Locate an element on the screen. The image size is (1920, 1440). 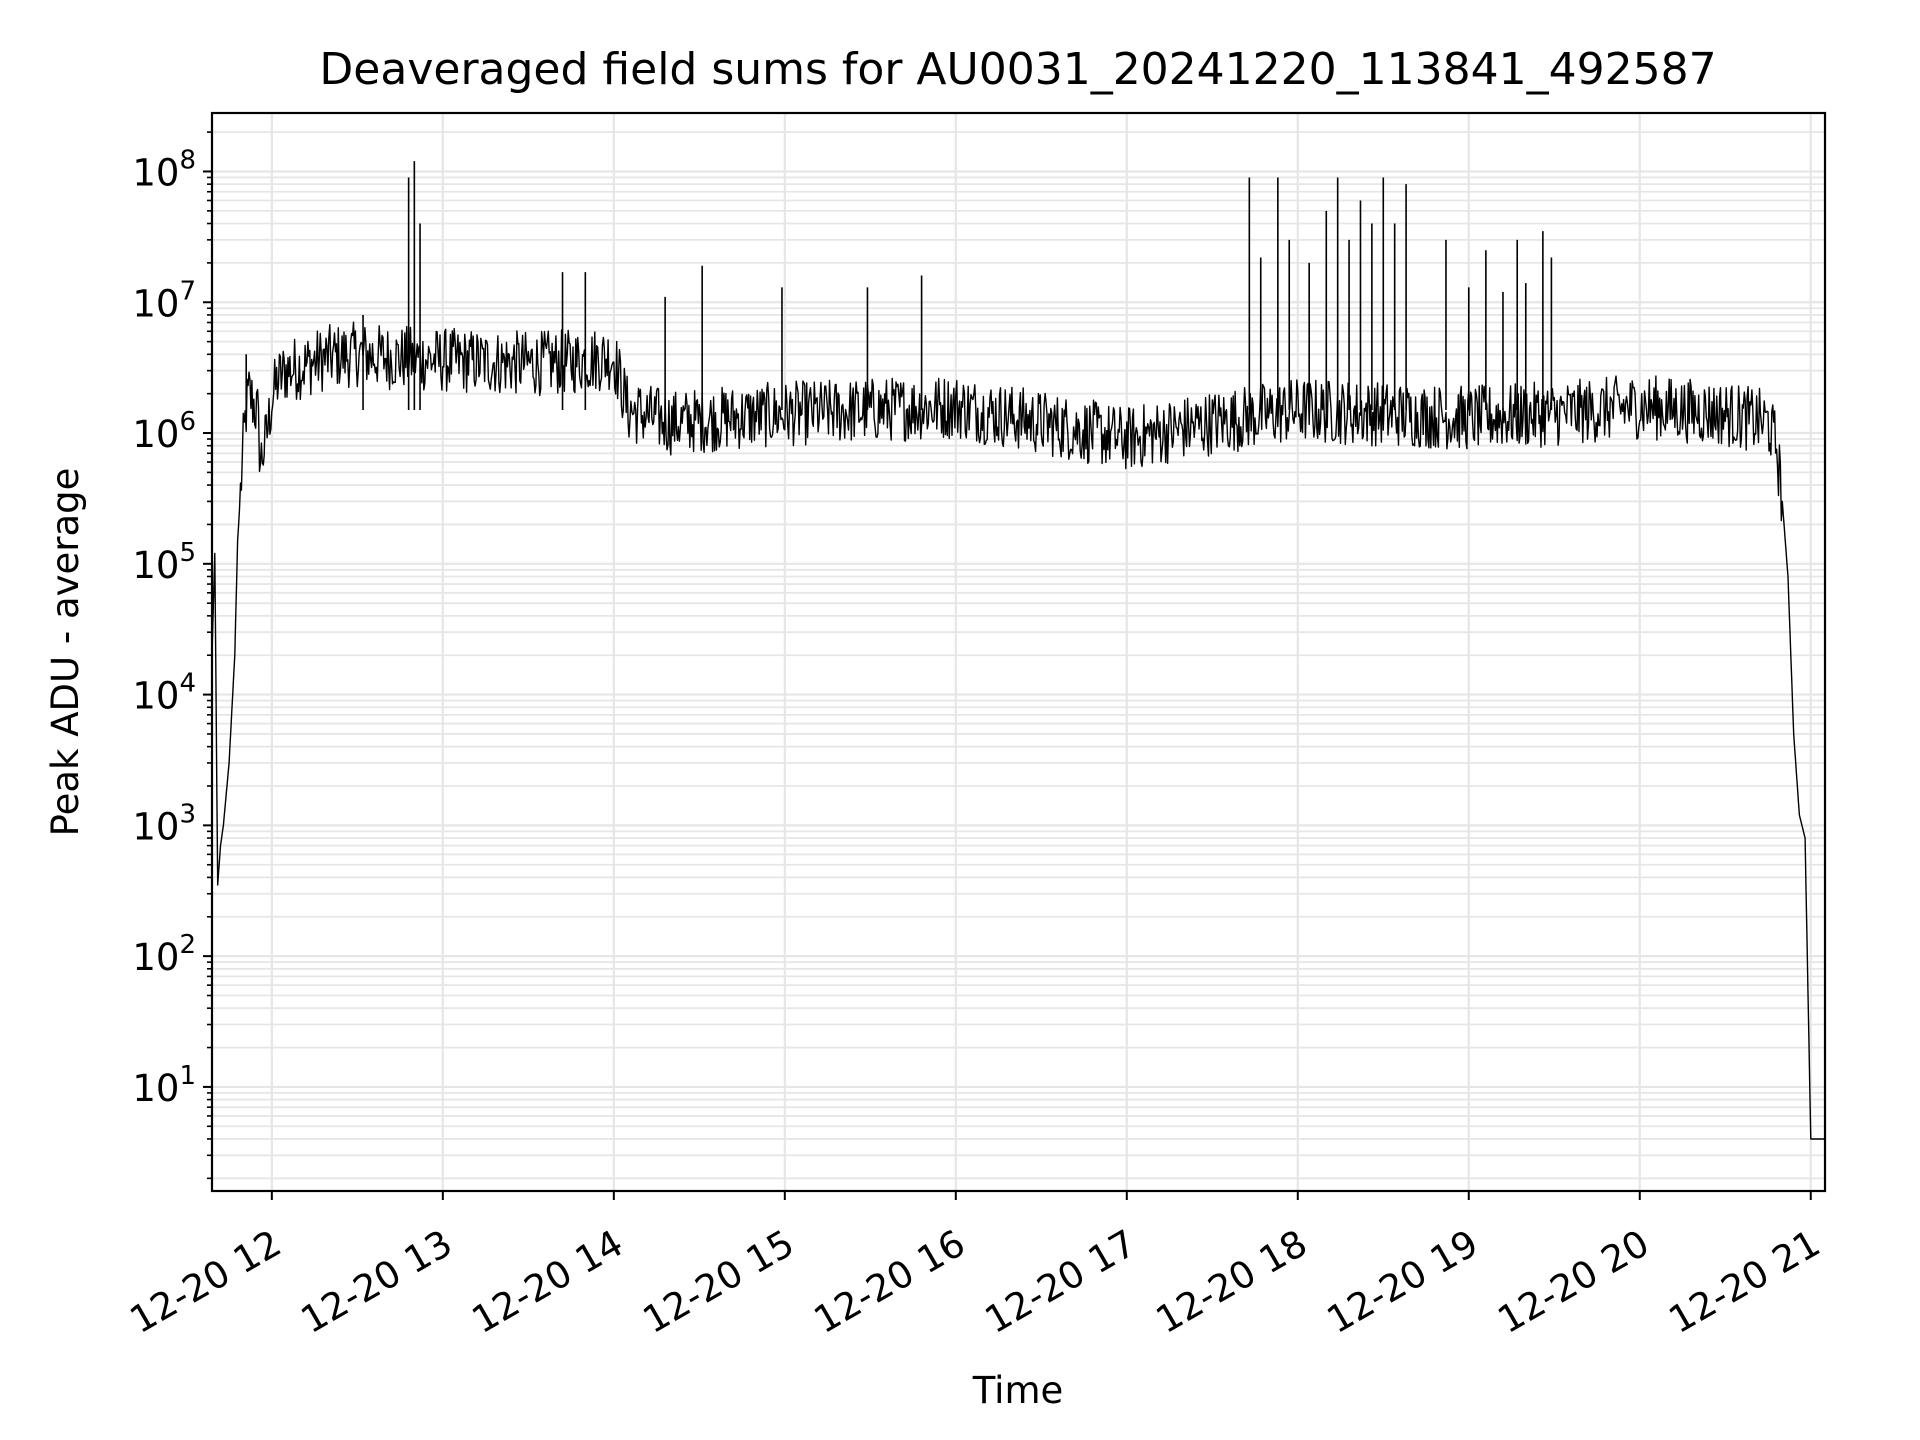
y-tick-label: 10¹ is located at coordinates (164, 1085).